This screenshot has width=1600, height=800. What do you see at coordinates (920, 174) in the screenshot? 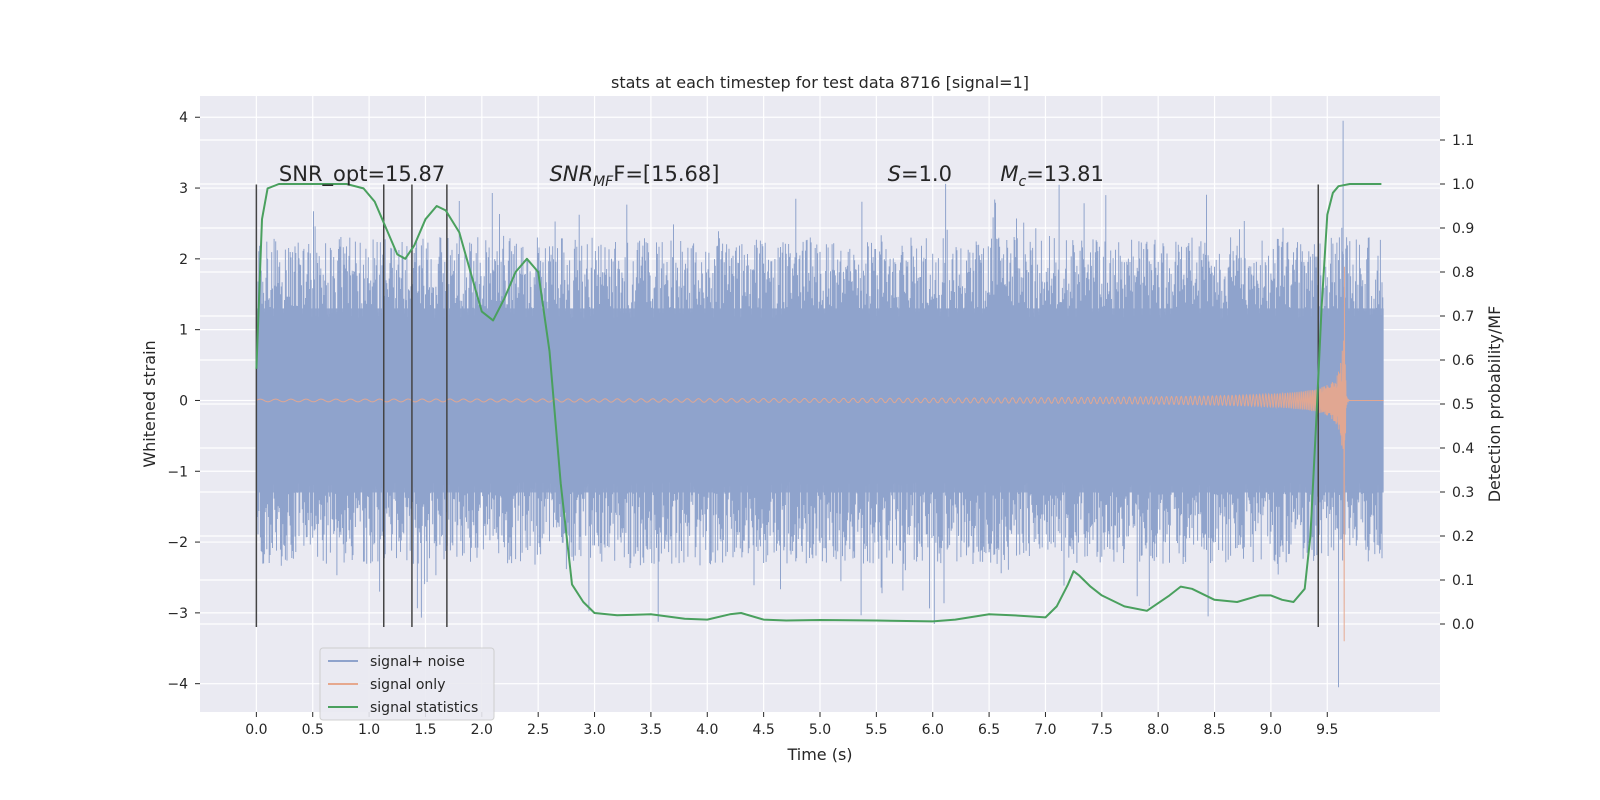
I see `annotation-2: S=1.0` at bounding box center [920, 174].